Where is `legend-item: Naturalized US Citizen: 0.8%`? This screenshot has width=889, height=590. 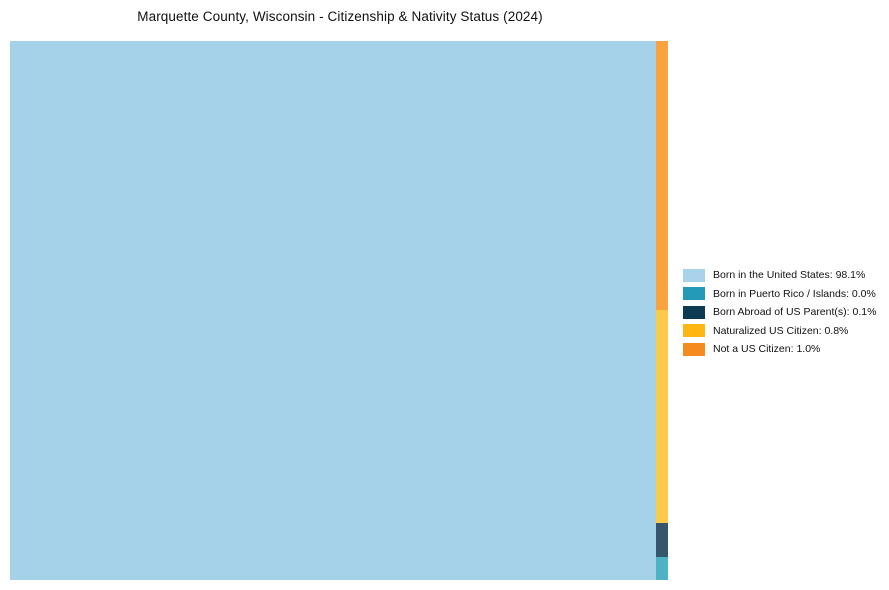
legend-item: Naturalized US Citizen: 0.8% is located at coordinates (779, 331).